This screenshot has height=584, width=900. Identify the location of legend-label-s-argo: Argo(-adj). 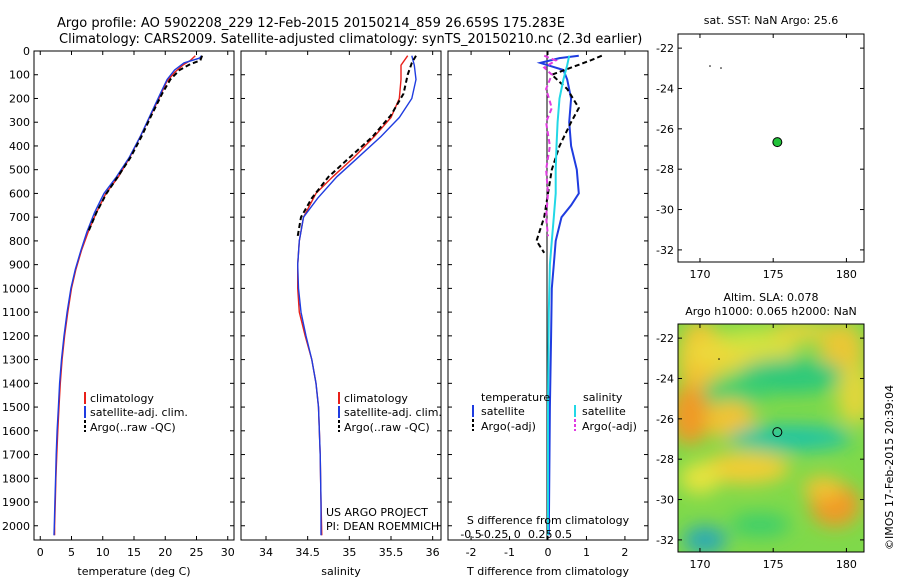
(609, 426).